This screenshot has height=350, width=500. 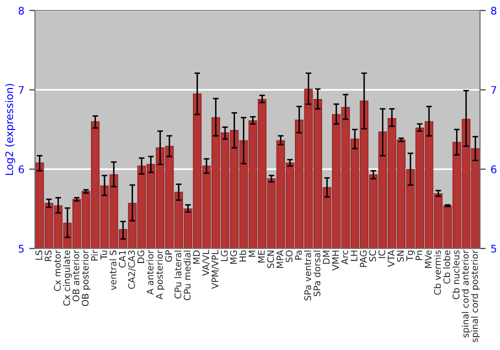 What do you see at coordinates (289, 256) in the screenshot?
I see `x-tick-label: SO` at bounding box center [289, 256].